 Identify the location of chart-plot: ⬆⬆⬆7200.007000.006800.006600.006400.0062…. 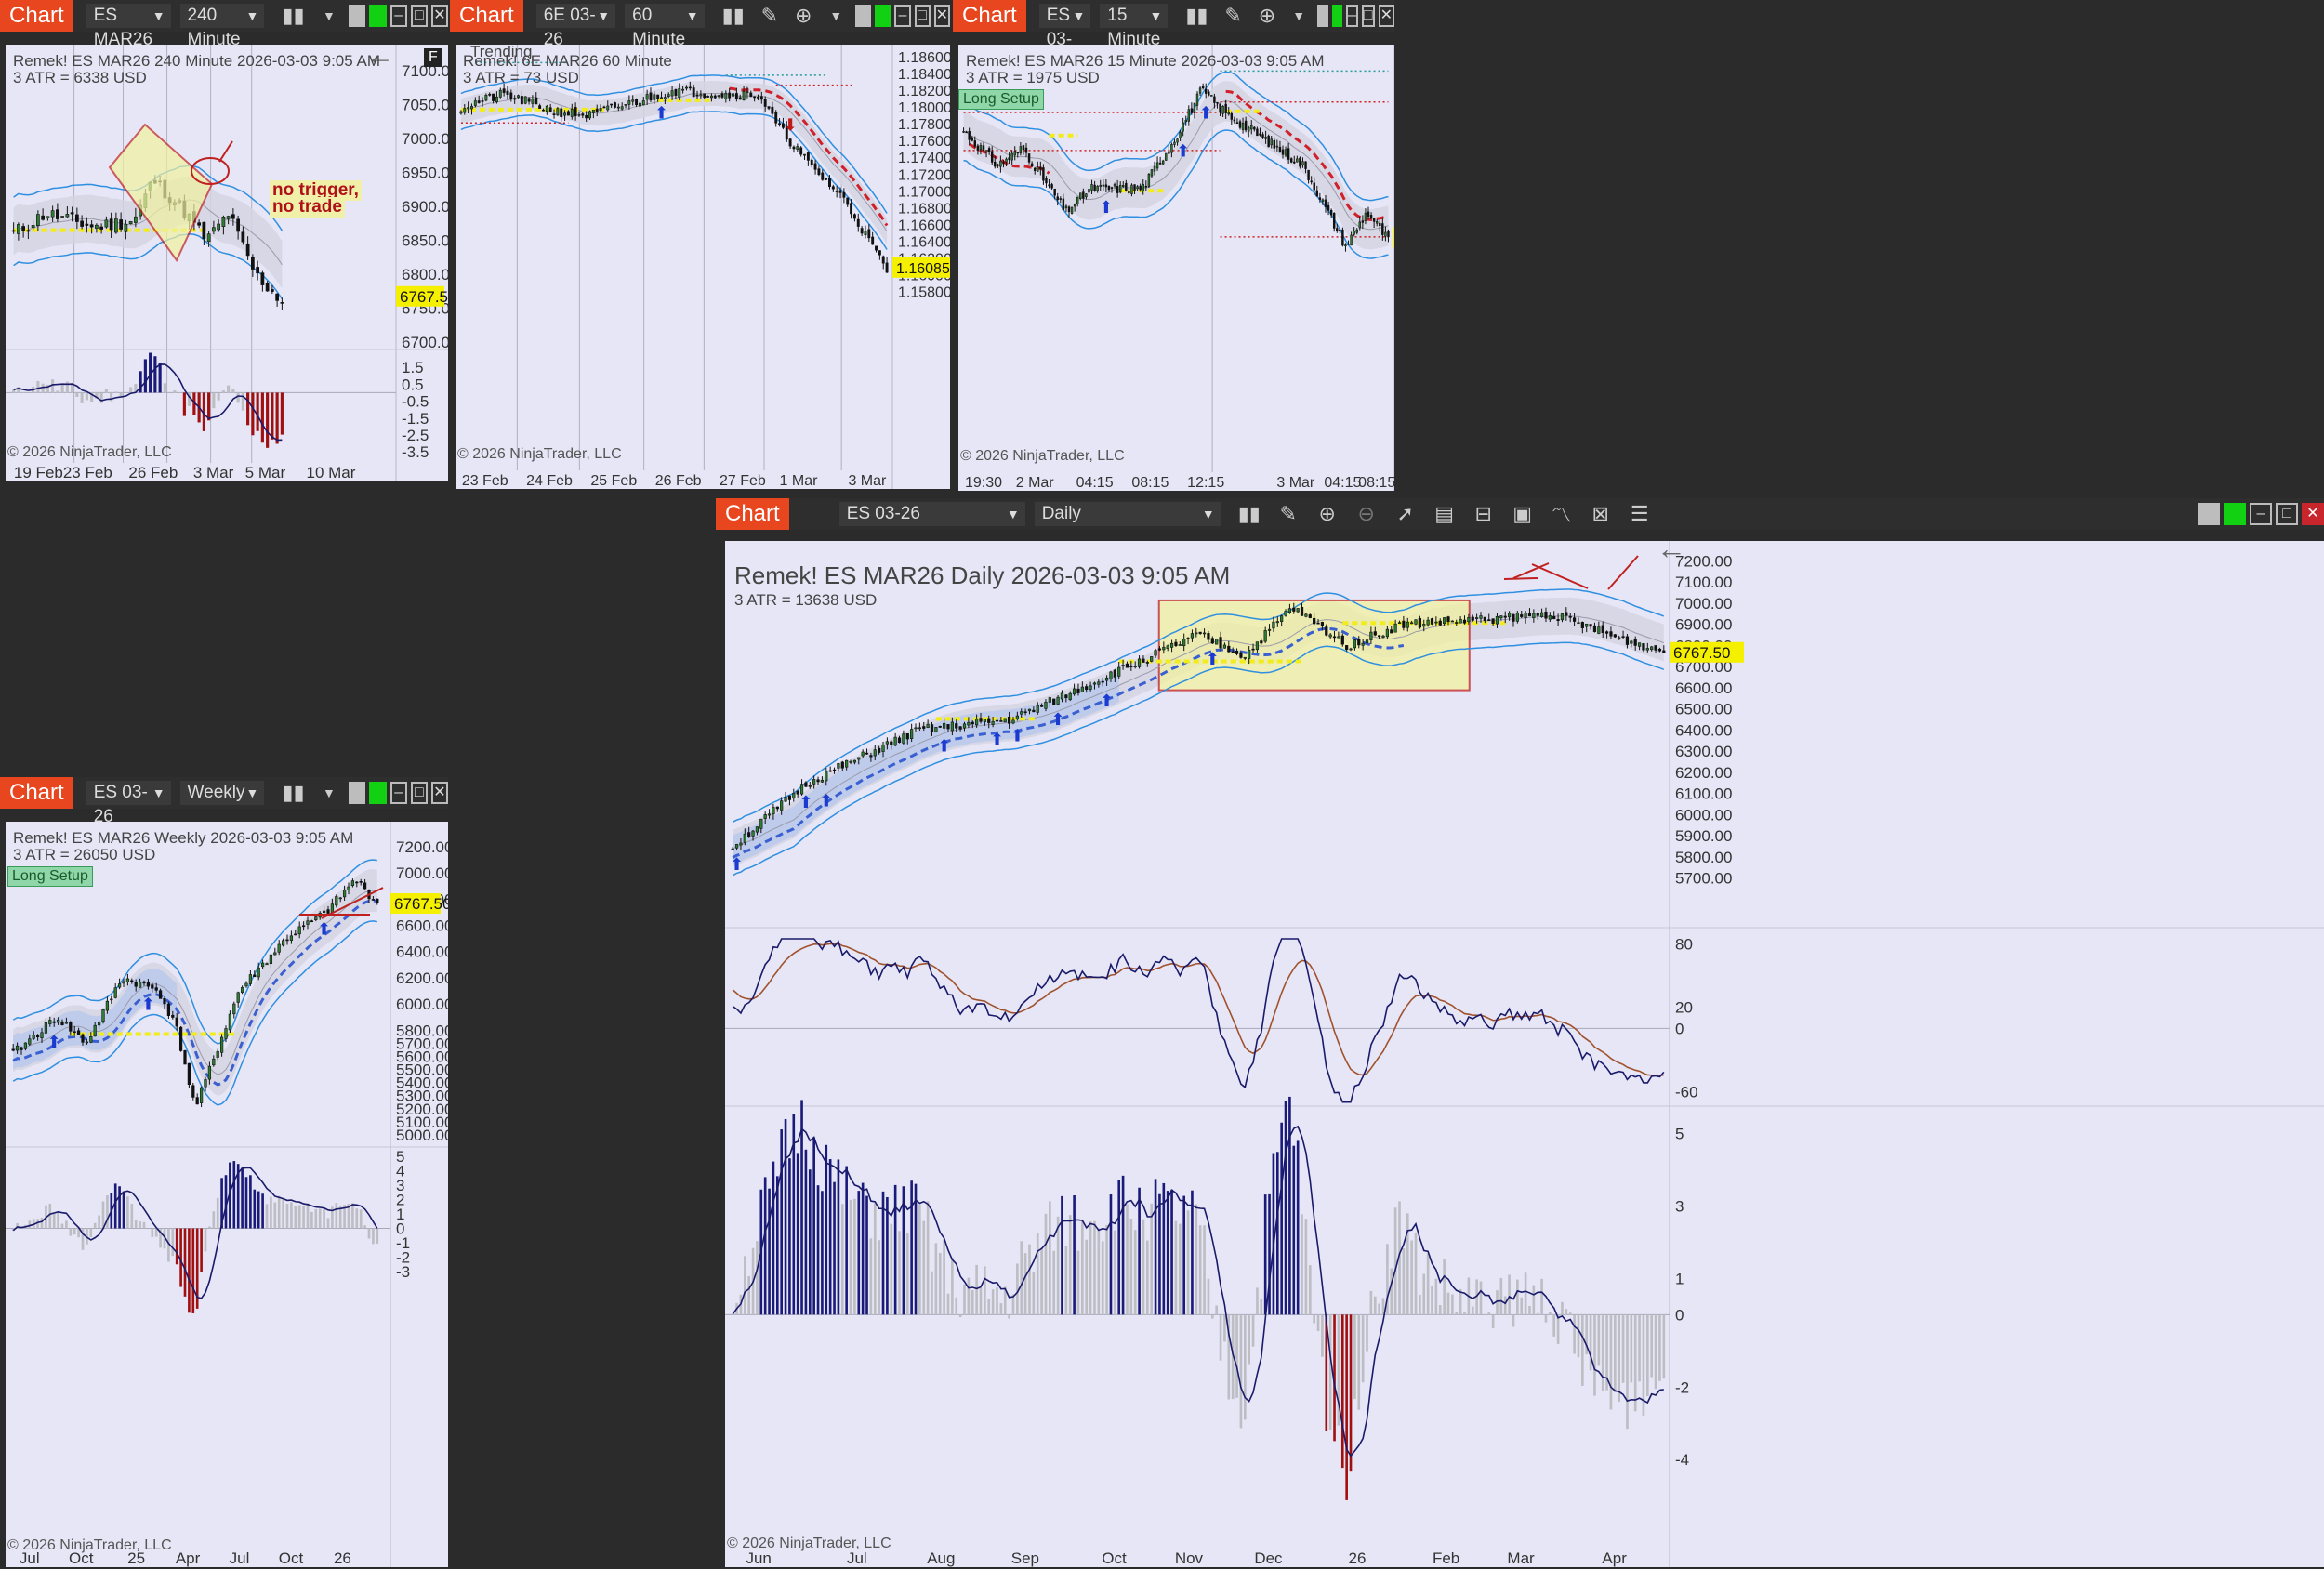
(227, 1194).